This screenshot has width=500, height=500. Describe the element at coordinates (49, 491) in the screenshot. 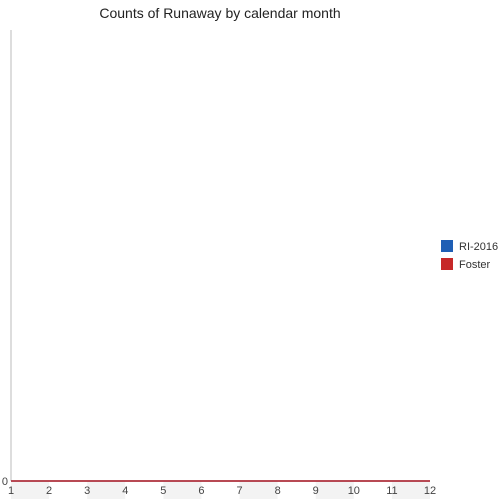

I see `x-tick-label: 2` at that location.